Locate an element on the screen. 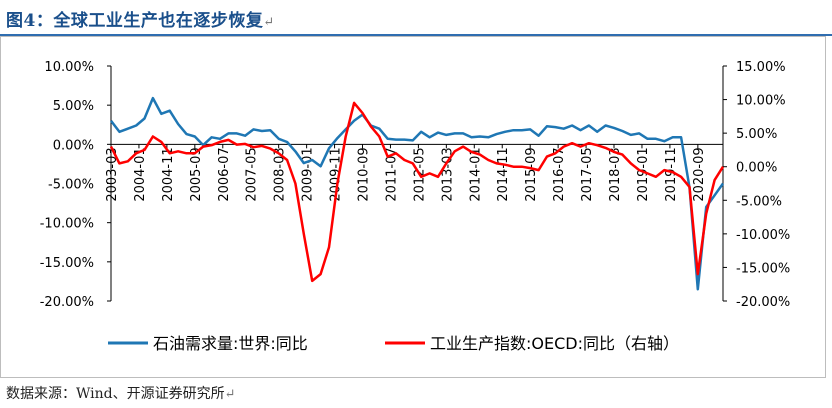 This screenshot has height=408, width=832. figure-title: 图4：全球工业生产也在逐步恢复↵ is located at coordinates (140, 18).